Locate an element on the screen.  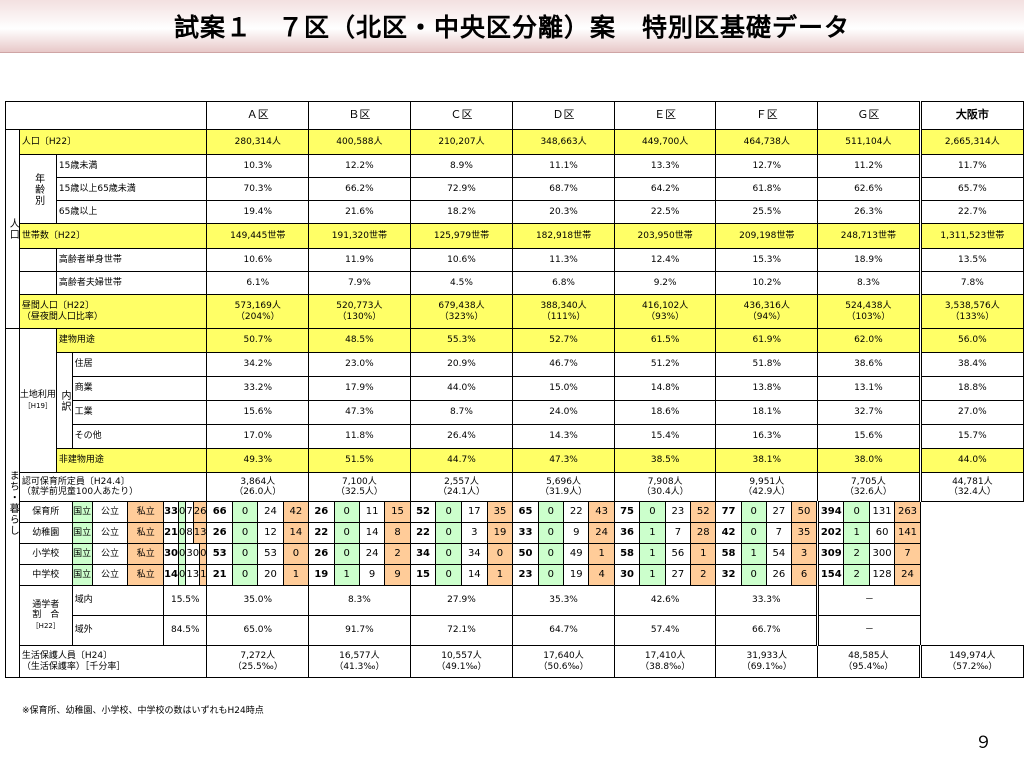
school-count-subcells: 21 0 8 13 is located at coordinates (185, 533).